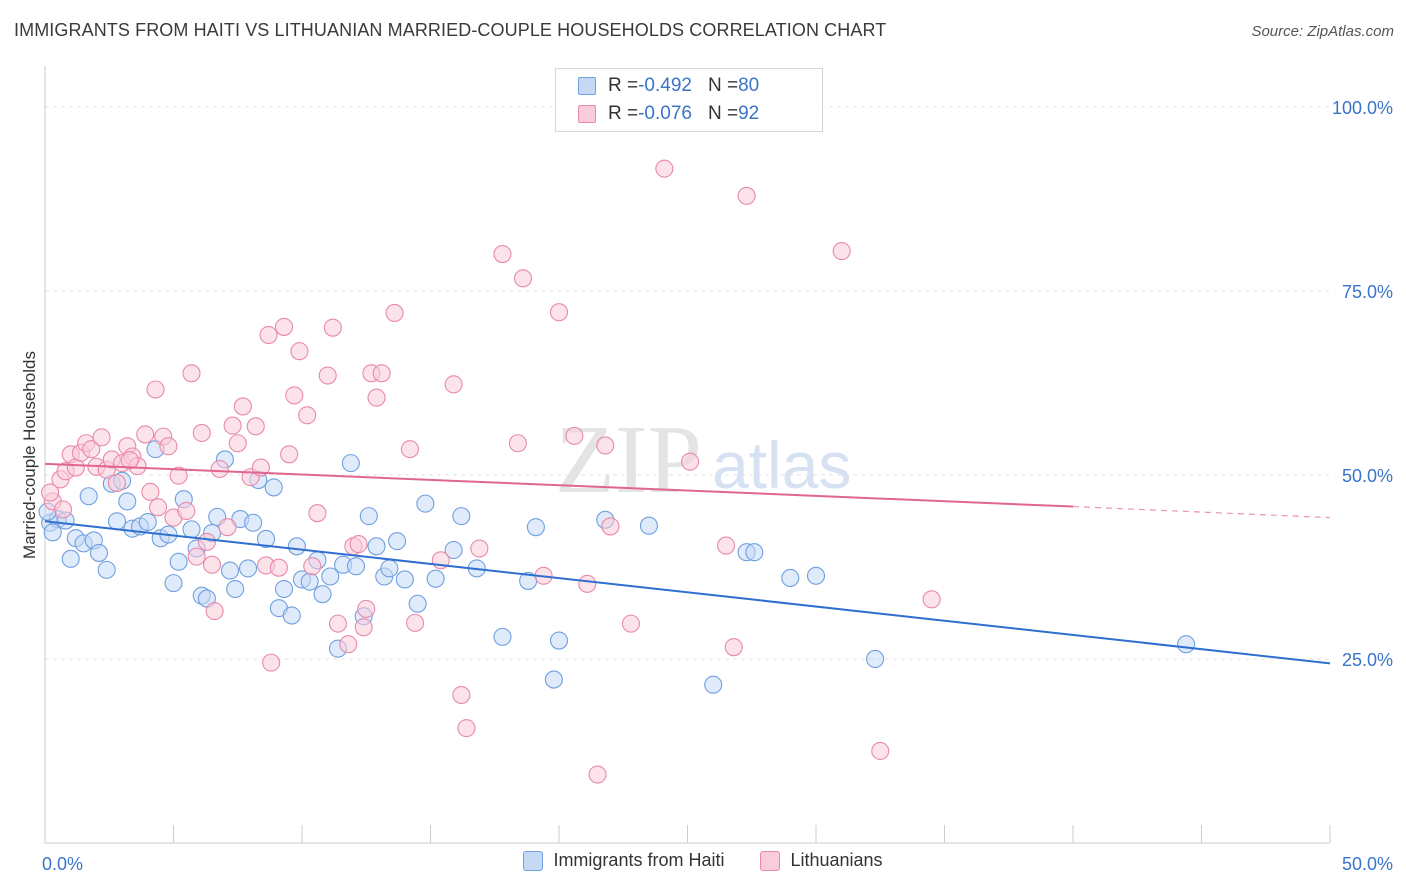 The image size is (1406, 892). I want to click on y-tick-label: 75.0%, so click(1367, 292).